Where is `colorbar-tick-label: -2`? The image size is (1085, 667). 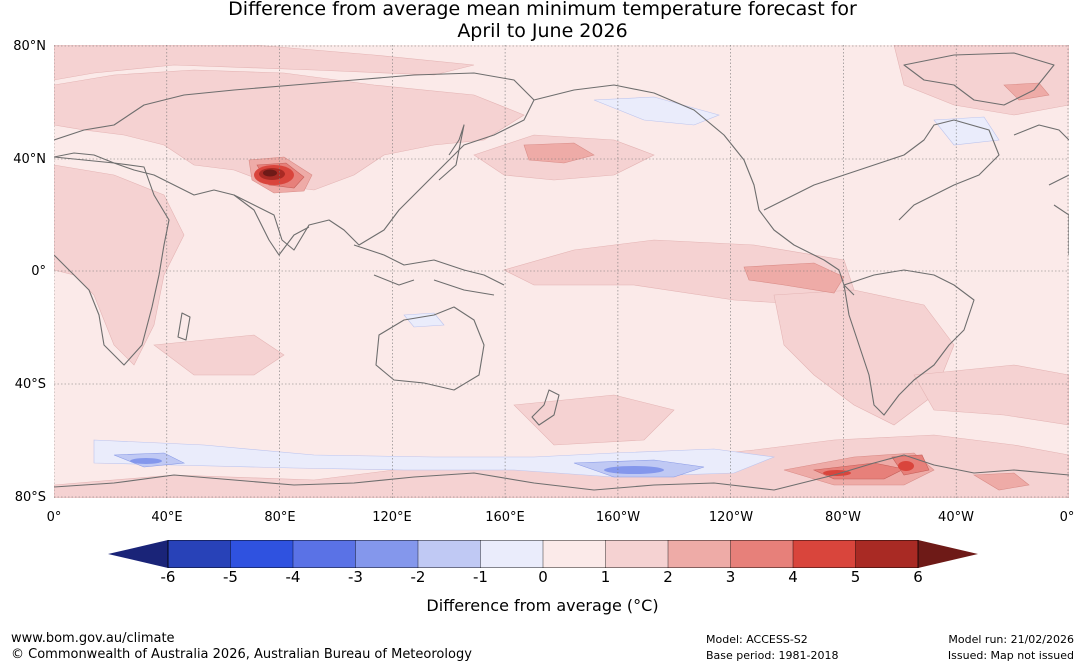
colorbar-tick-label: -2 is located at coordinates (418, 577).